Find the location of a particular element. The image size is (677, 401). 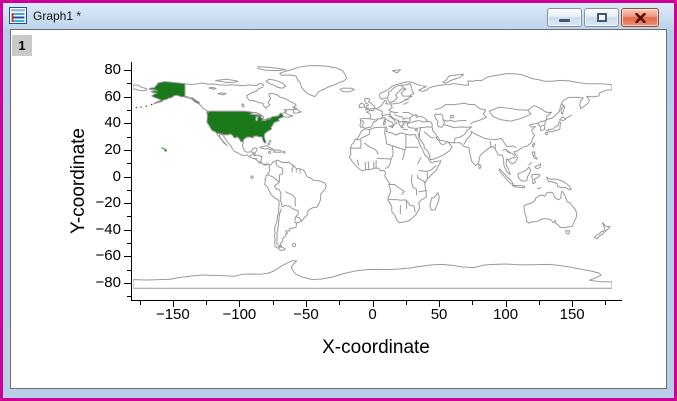

region-south-america is located at coordinates (288, 205).